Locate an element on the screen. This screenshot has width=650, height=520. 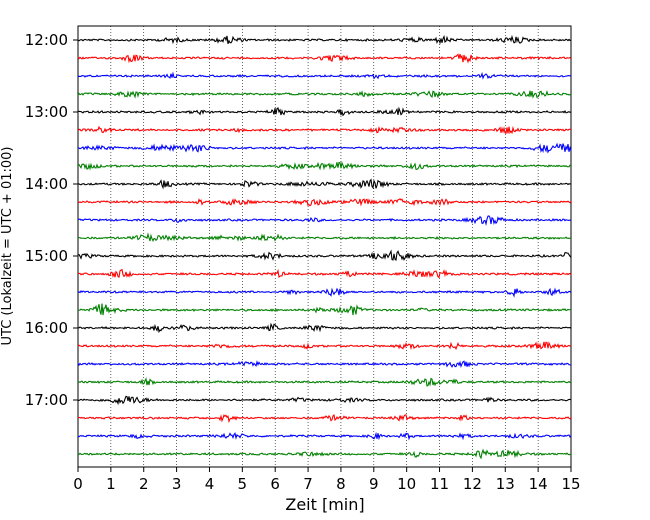
x-tick-label: 12 is located at coordinates (472, 484).